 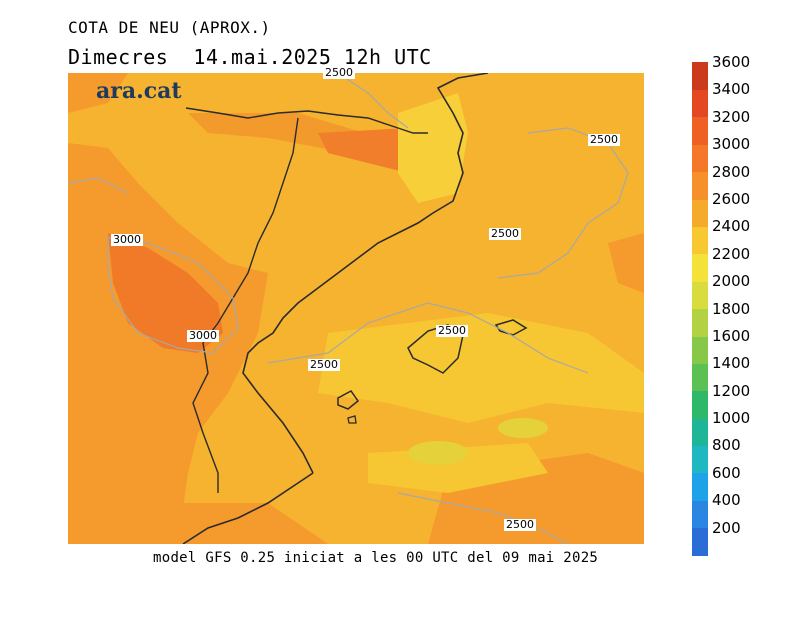 I want to click on map-date: Dimecres 14.mai.2025 12h UTC, so click(x=250, y=57).